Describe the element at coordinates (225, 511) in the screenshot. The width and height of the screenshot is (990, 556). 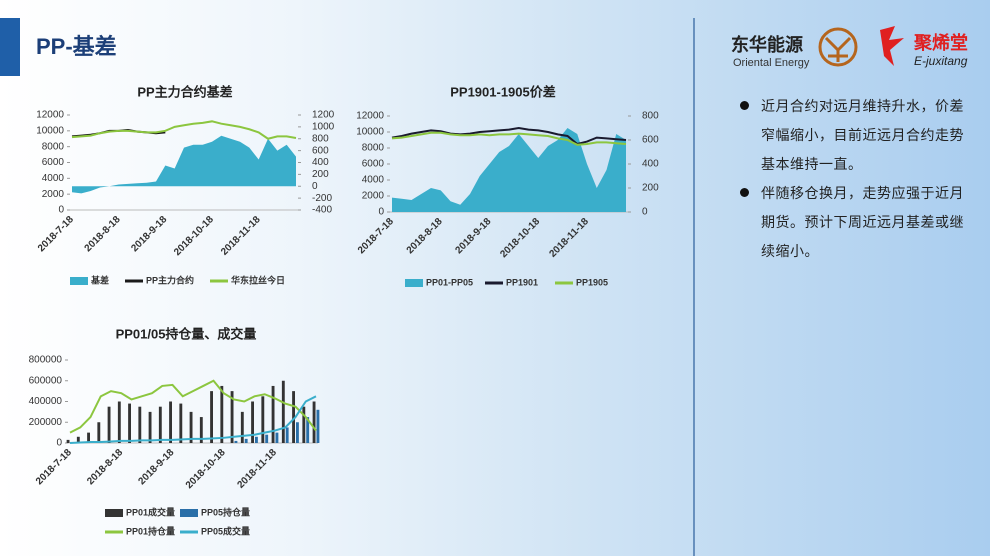
I see `legend-label: PP05持仓量` at that location.